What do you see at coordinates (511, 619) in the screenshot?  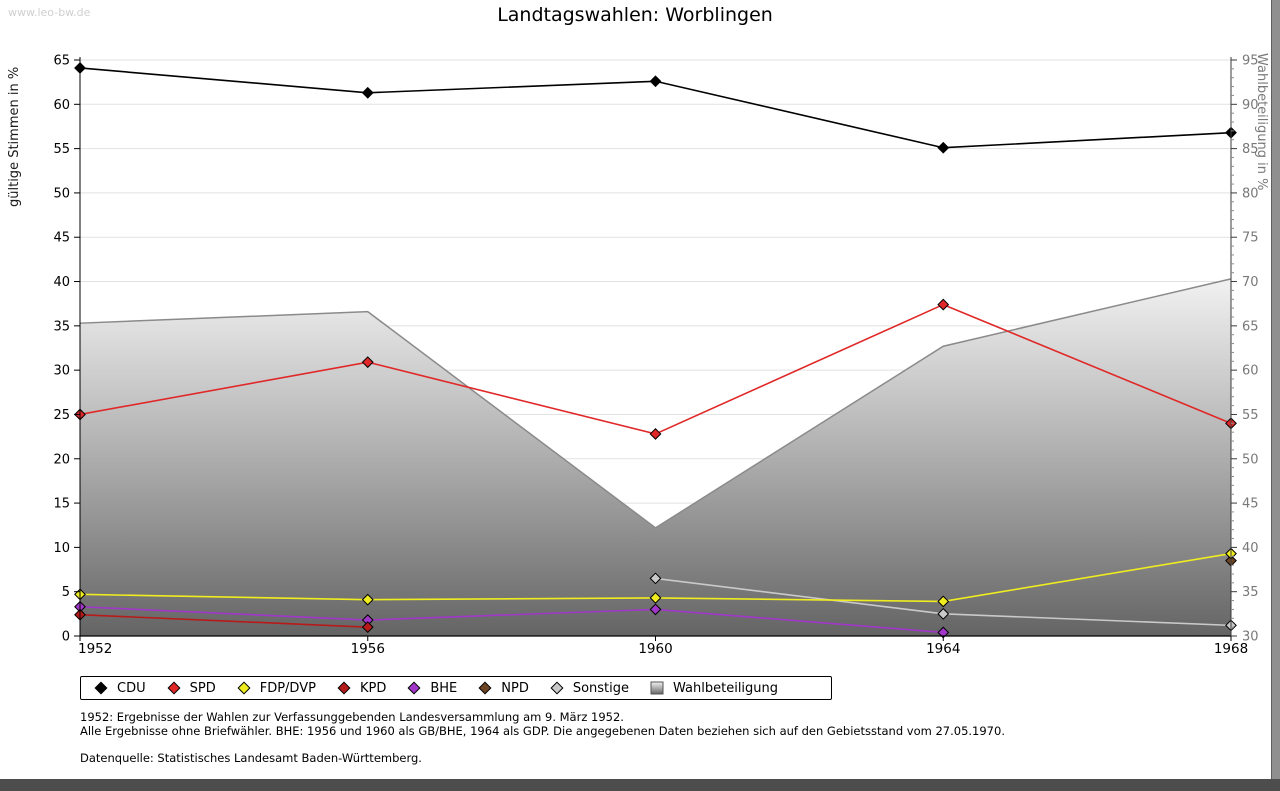 I see `series-bhe` at bounding box center [511, 619].